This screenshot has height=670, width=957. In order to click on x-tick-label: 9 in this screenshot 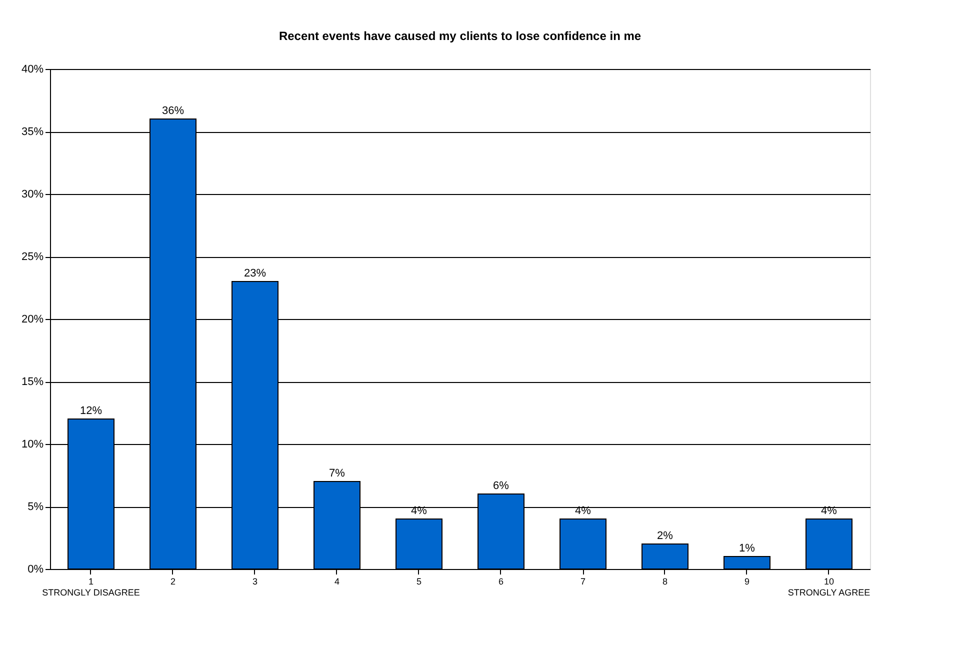, I will do `click(747, 581)`.